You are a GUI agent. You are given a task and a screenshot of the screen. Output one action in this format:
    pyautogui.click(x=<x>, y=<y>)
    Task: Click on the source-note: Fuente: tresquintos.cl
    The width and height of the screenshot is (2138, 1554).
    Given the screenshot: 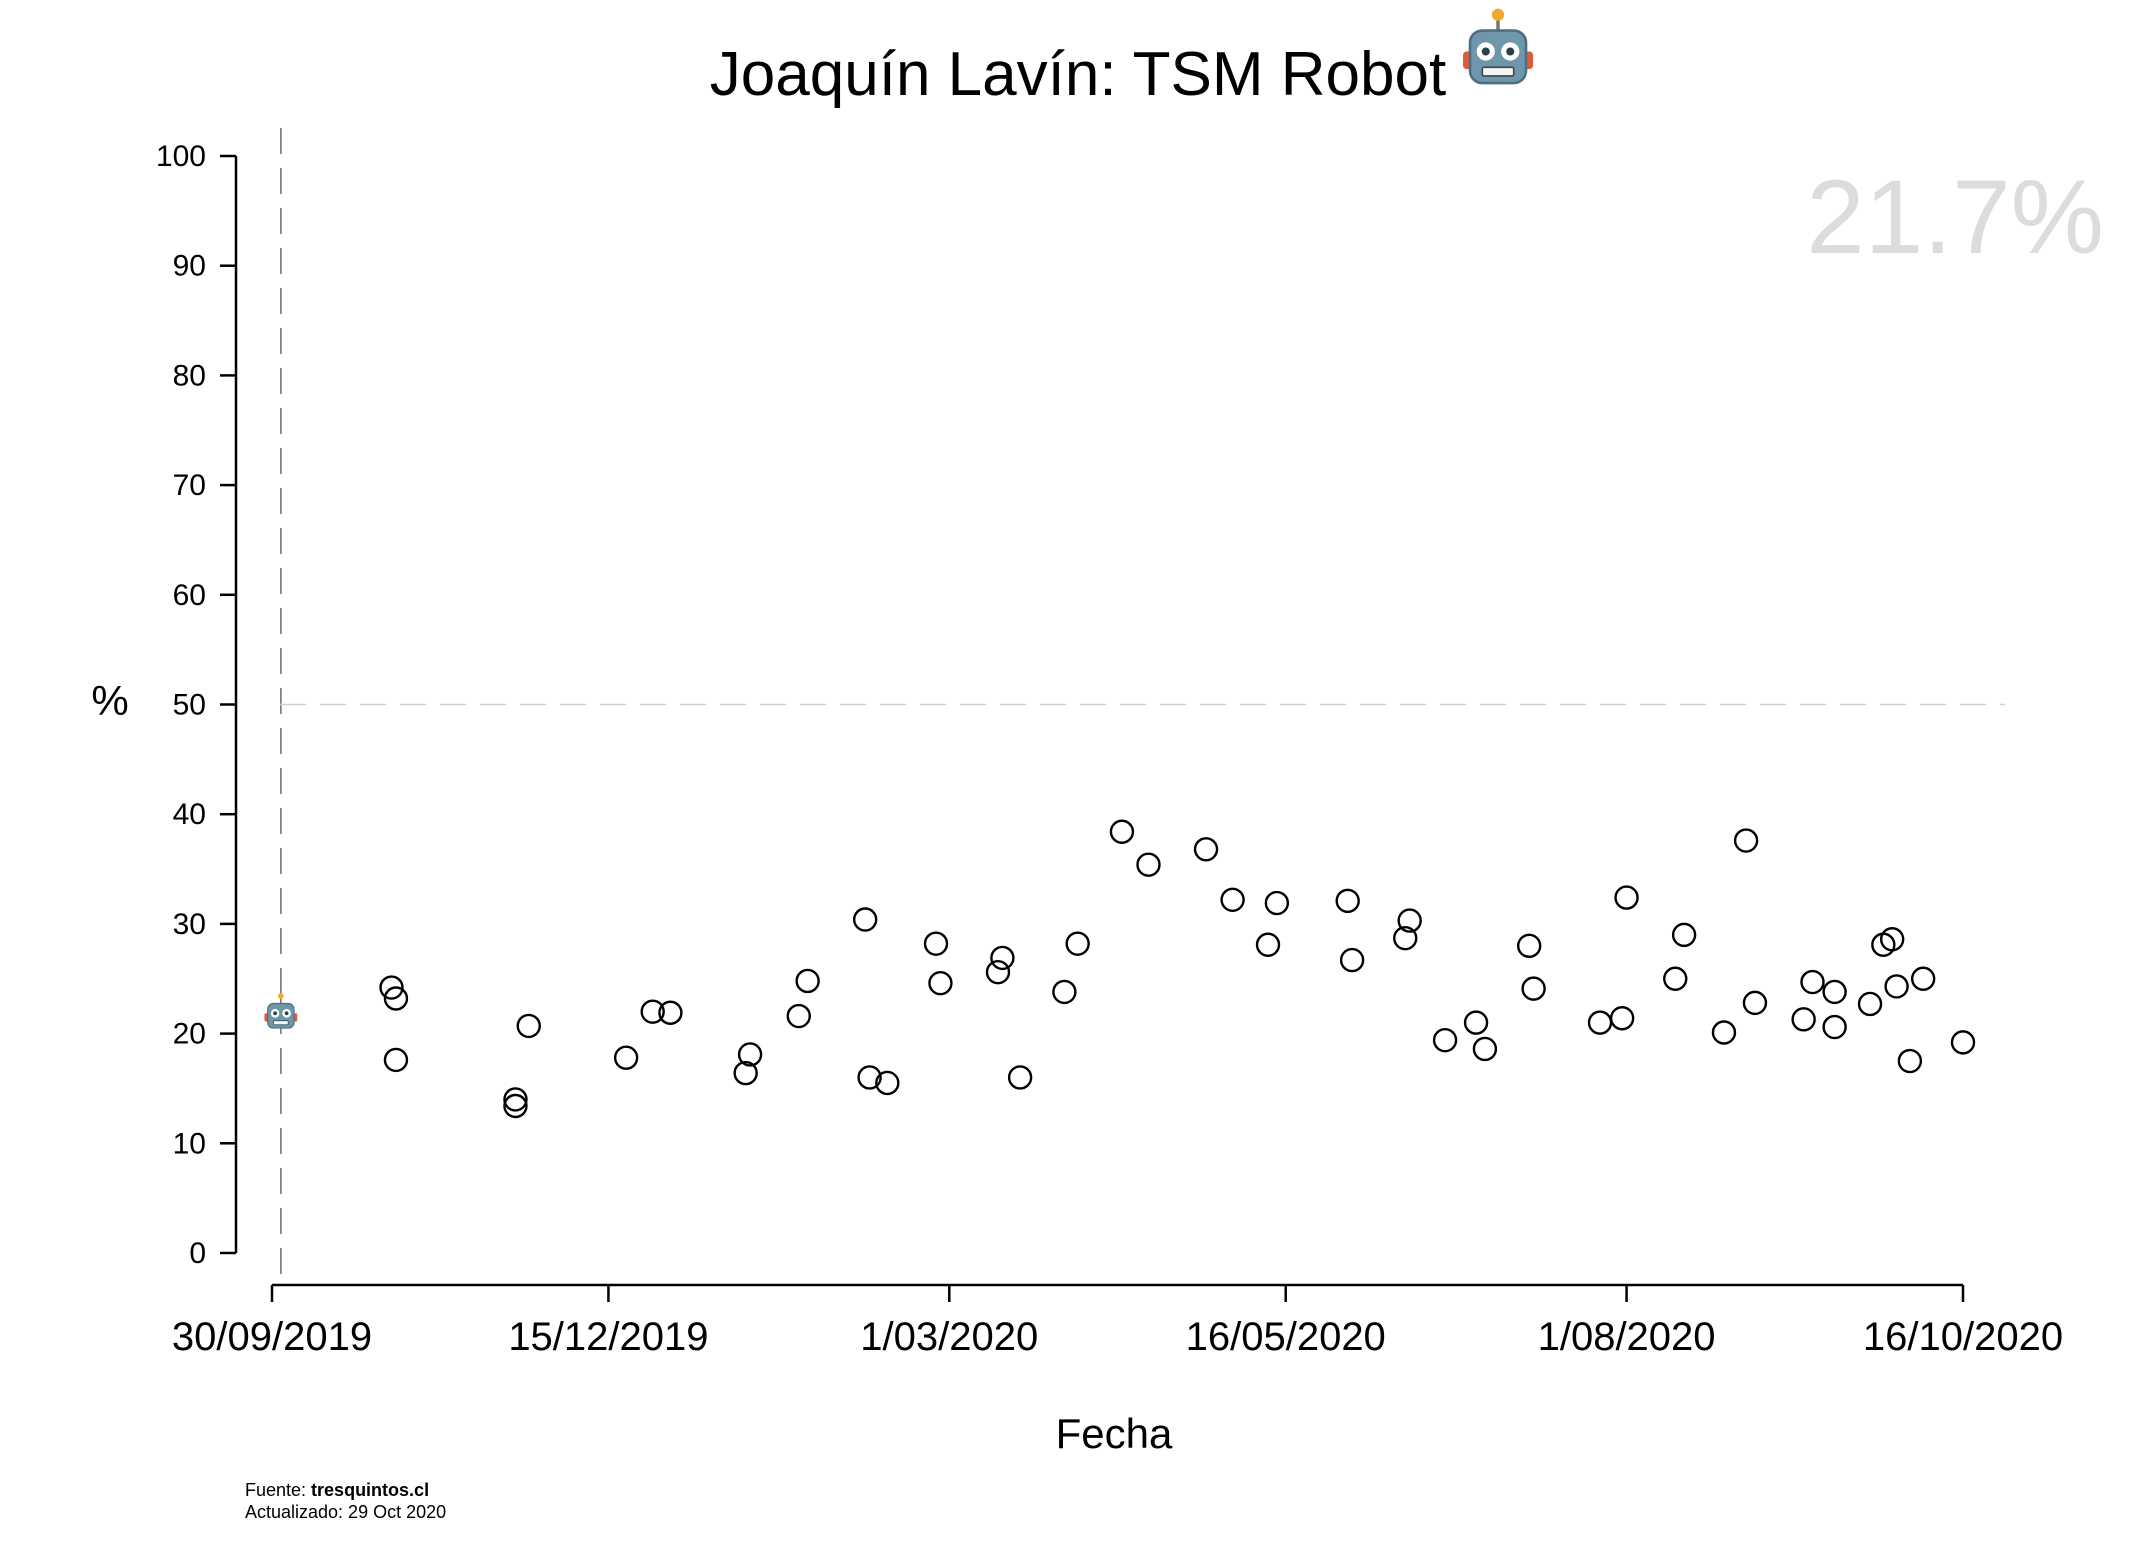 What is the action you would take?
    pyautogui.click(x=337, y=1490)
    